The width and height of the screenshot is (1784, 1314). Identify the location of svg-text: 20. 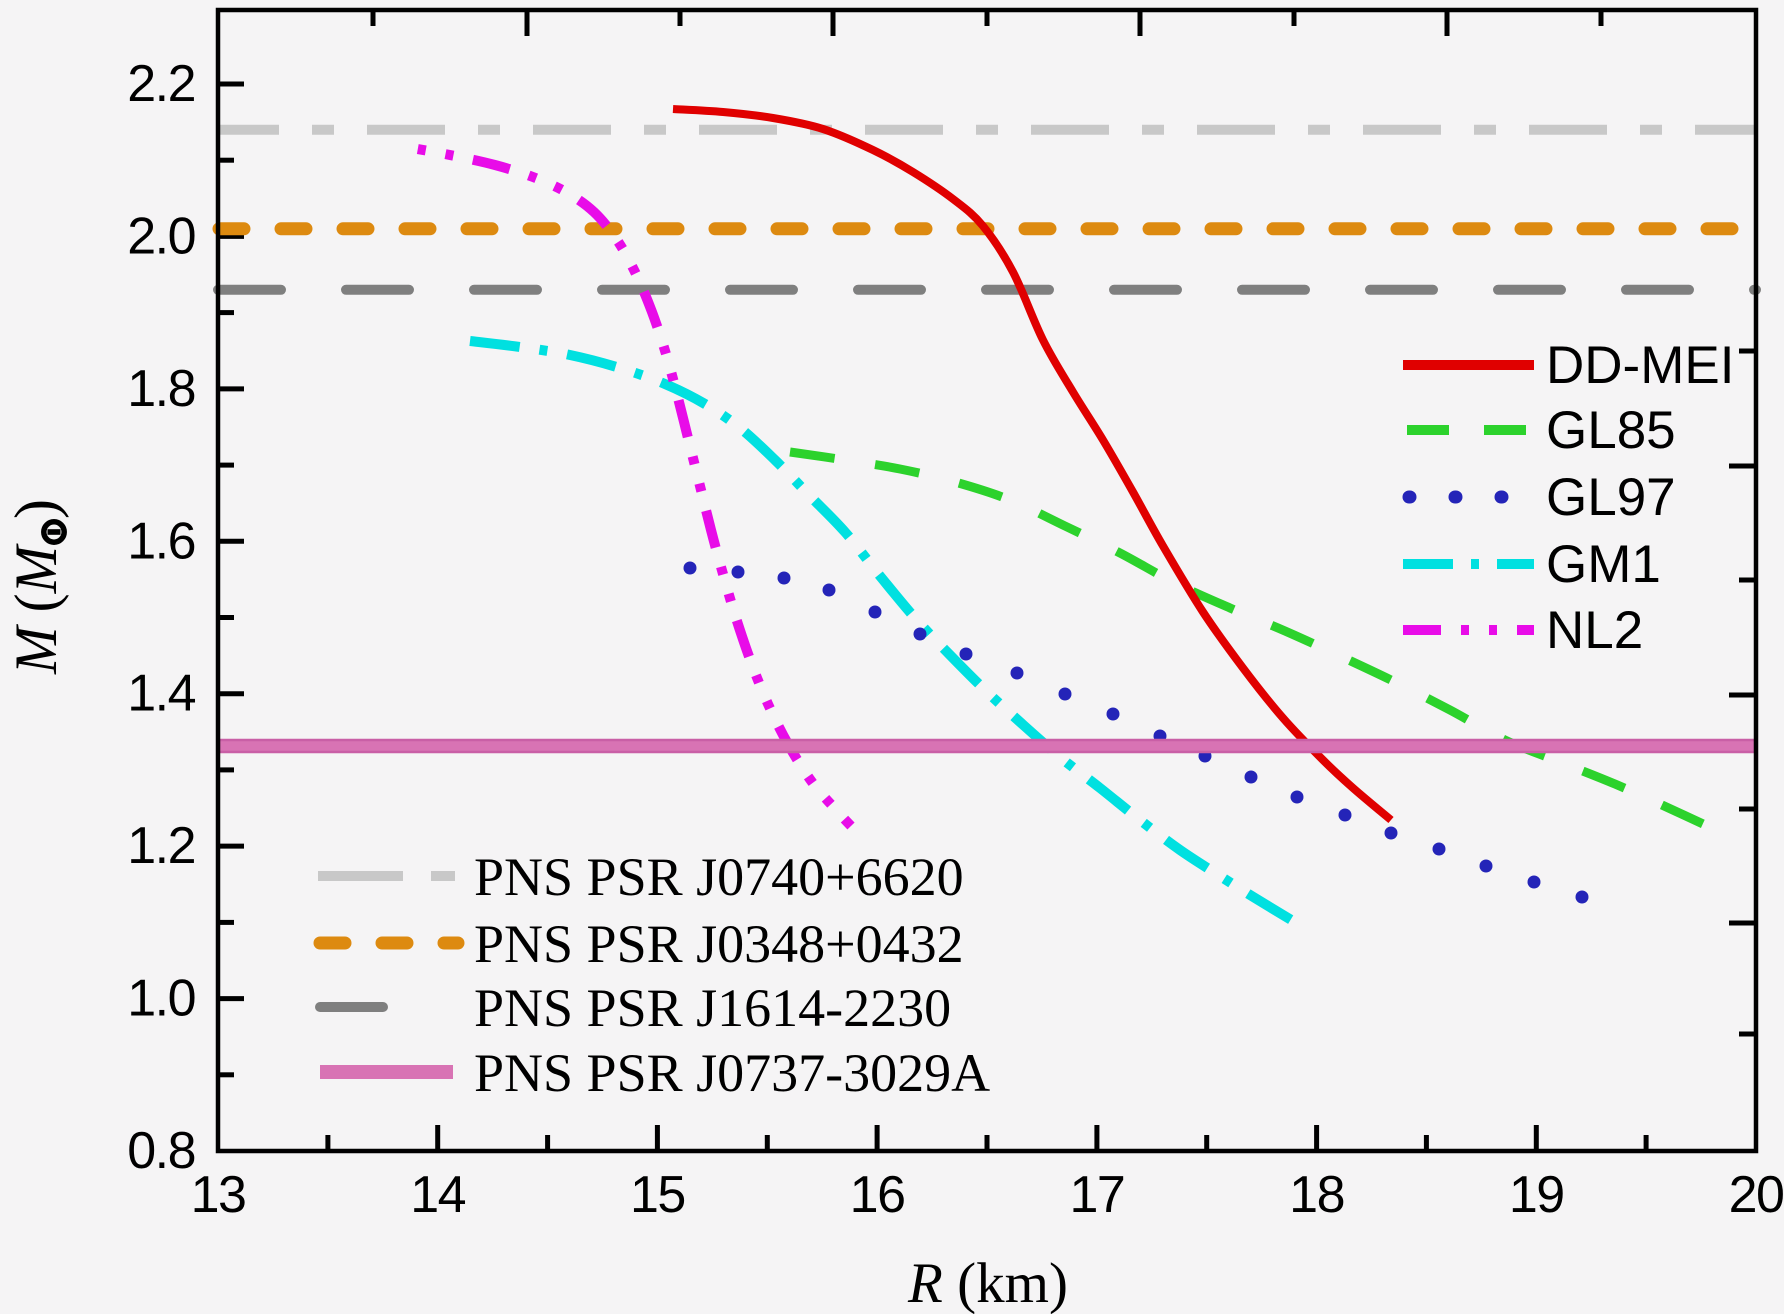
(1756, 1195).